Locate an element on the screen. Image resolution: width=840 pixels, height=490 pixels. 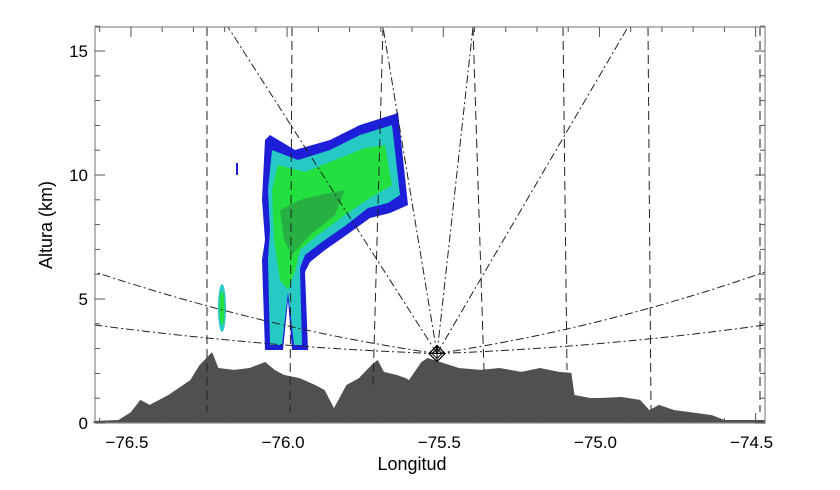
y-tick-label: 0 is located at coordinates (83, 423).